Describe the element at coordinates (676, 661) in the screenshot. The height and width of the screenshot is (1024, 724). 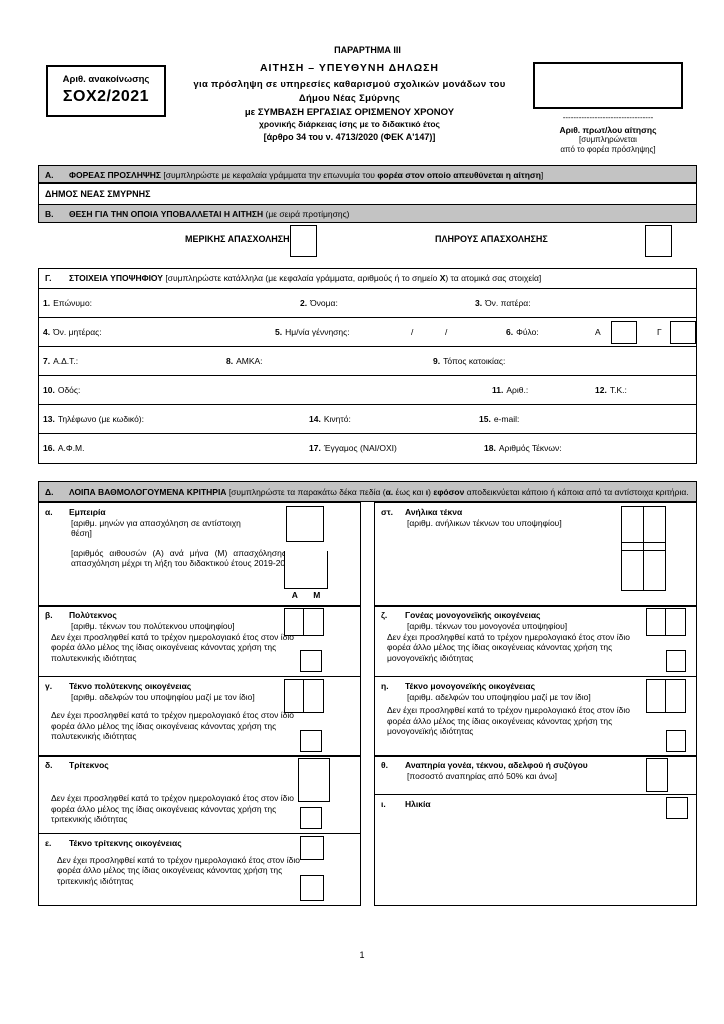
I see `criterion-z-declaration-box` at that location.